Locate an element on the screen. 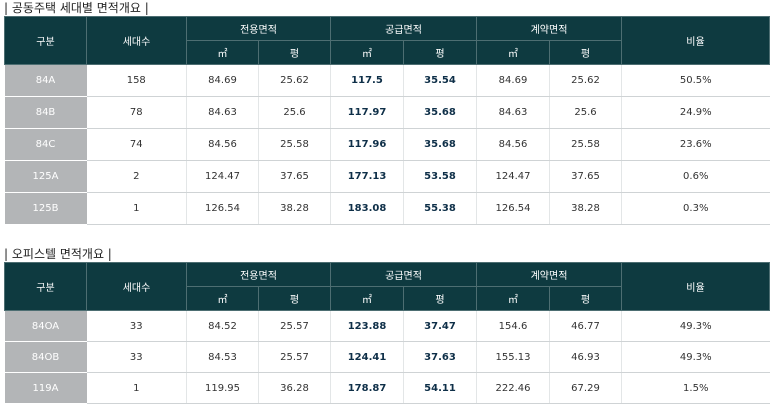 This screenshot has width=773, height=416. supply-pyeong-cell: 55.38 is located at coordinates (440, 208).